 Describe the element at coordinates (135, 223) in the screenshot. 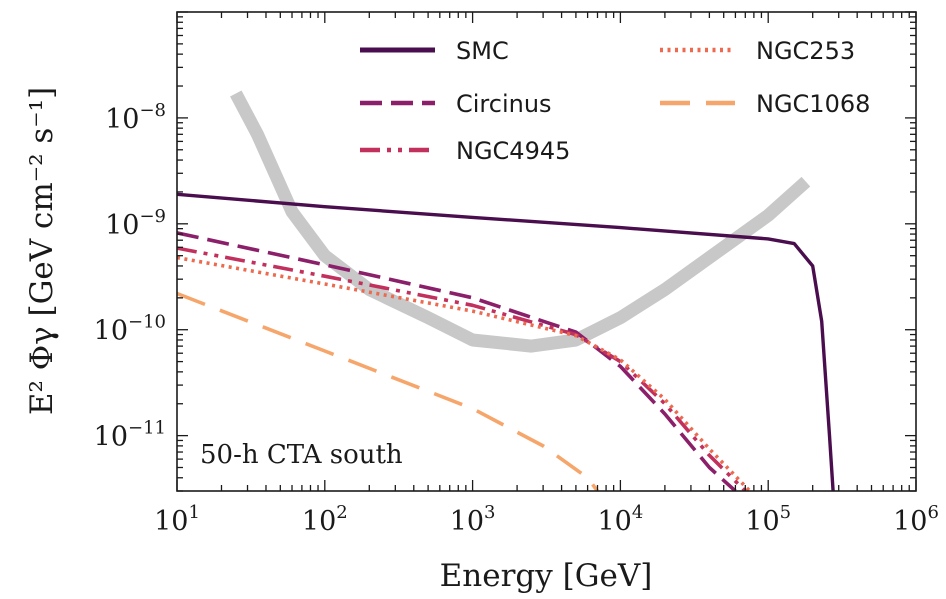

I see `y-tick-label: 10⁻⁹` at that location.